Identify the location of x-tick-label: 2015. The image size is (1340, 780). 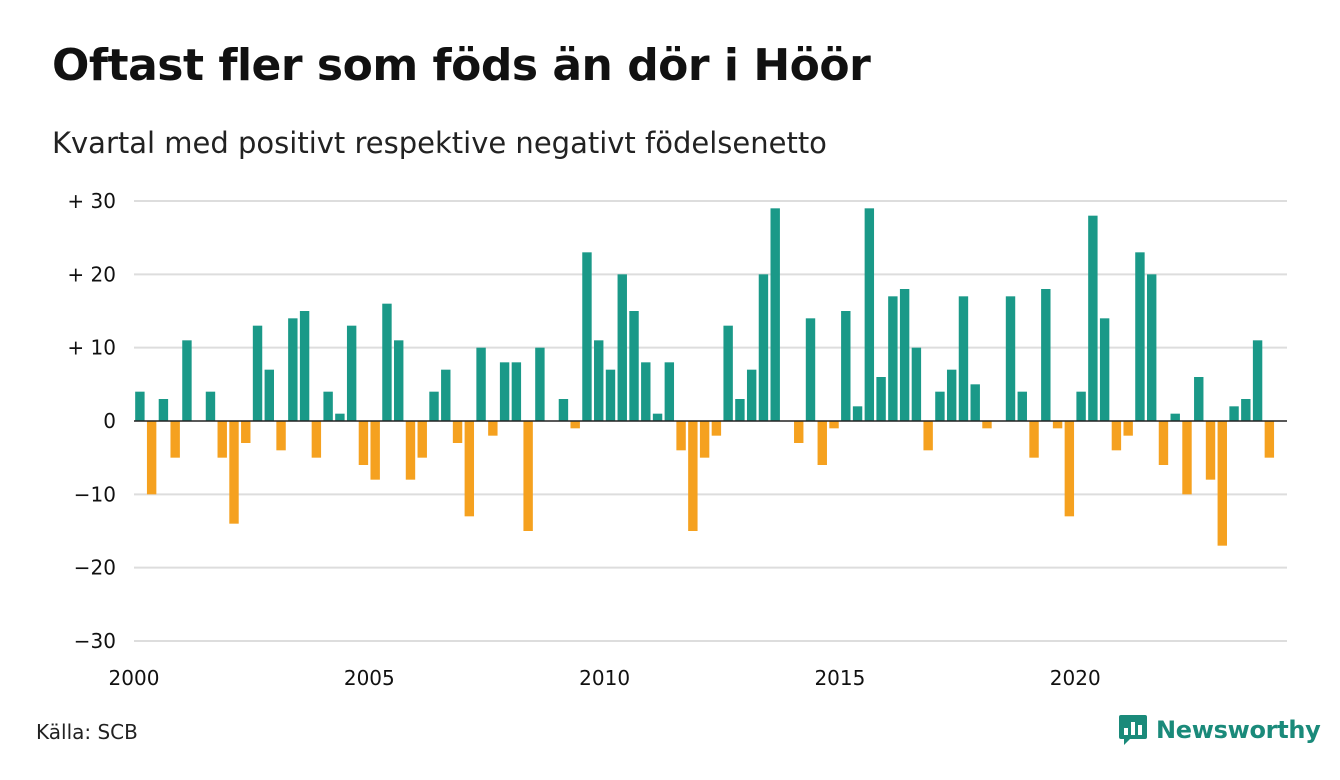
(839, 678).